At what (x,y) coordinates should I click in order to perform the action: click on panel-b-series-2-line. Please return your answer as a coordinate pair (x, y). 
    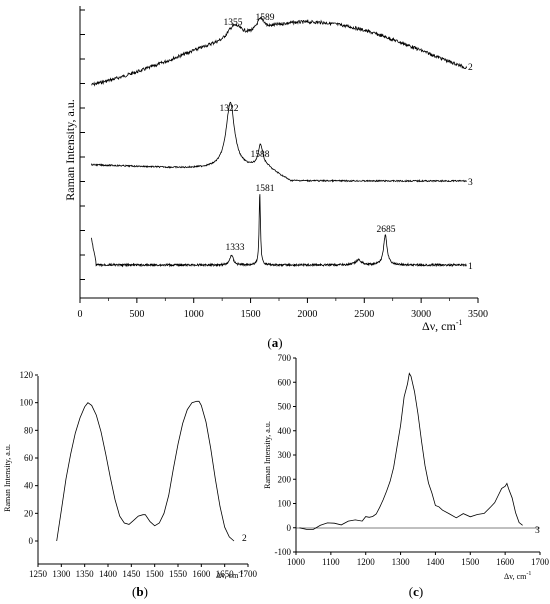
    Looking at the image, I should click on (145, 471).